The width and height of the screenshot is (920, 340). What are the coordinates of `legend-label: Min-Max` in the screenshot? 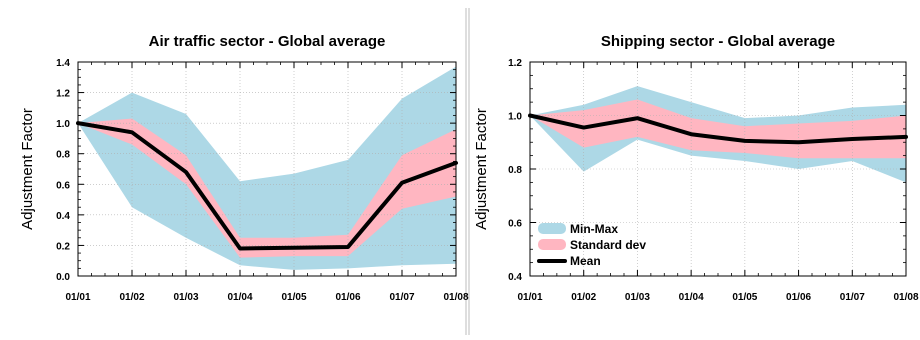 It's located at (594, 229).